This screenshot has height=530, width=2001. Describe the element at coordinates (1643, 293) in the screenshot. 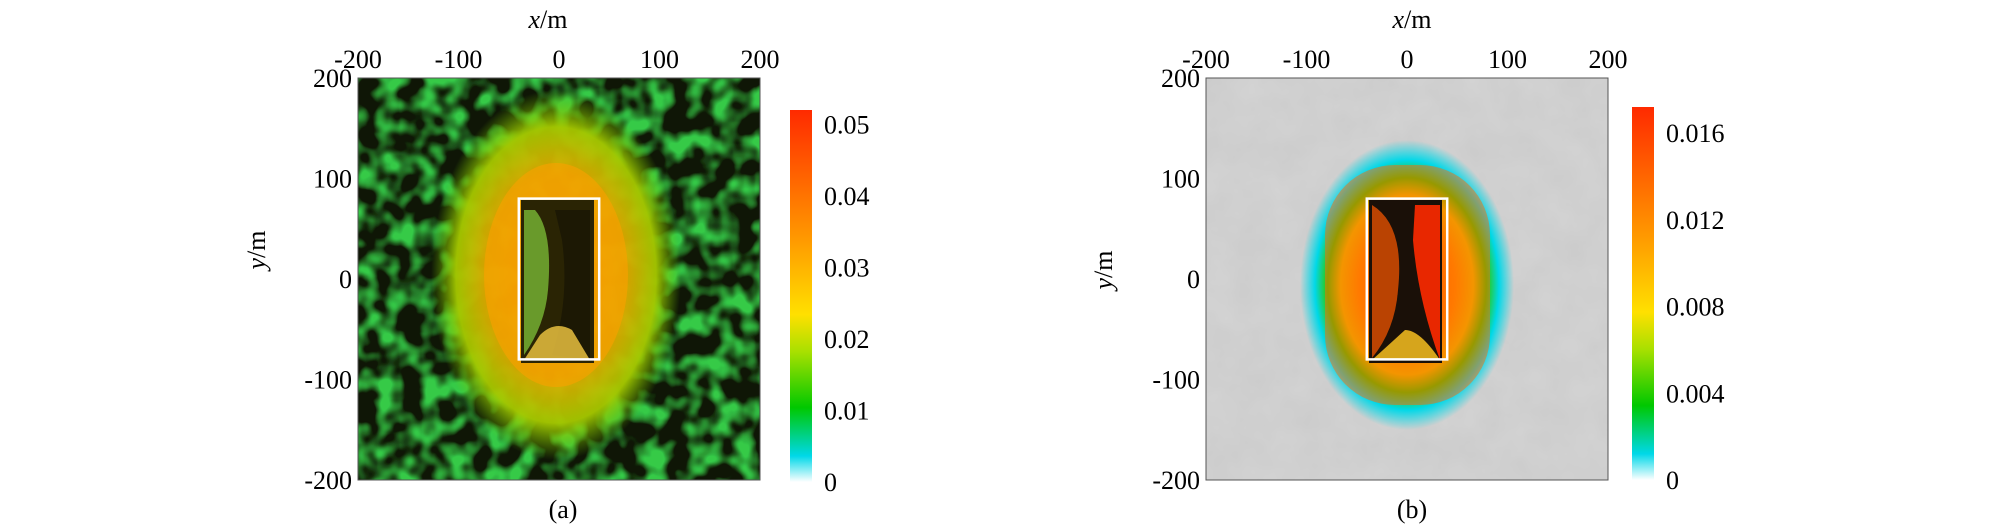

I see `panel-b-colorbar` at that location.